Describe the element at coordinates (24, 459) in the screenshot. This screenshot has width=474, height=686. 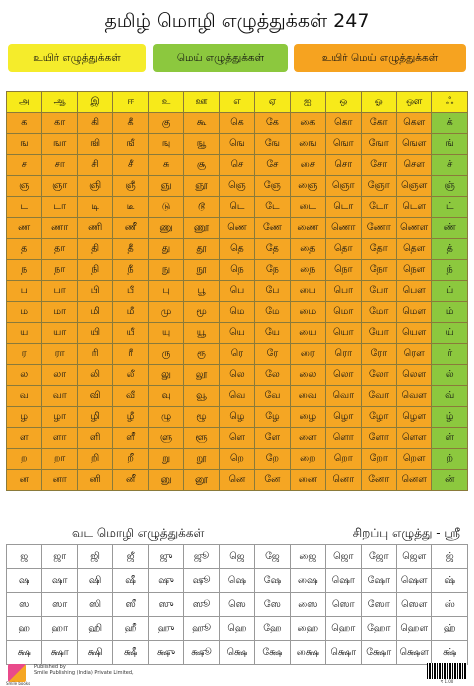
I see `letter-cell: ற` at that location.